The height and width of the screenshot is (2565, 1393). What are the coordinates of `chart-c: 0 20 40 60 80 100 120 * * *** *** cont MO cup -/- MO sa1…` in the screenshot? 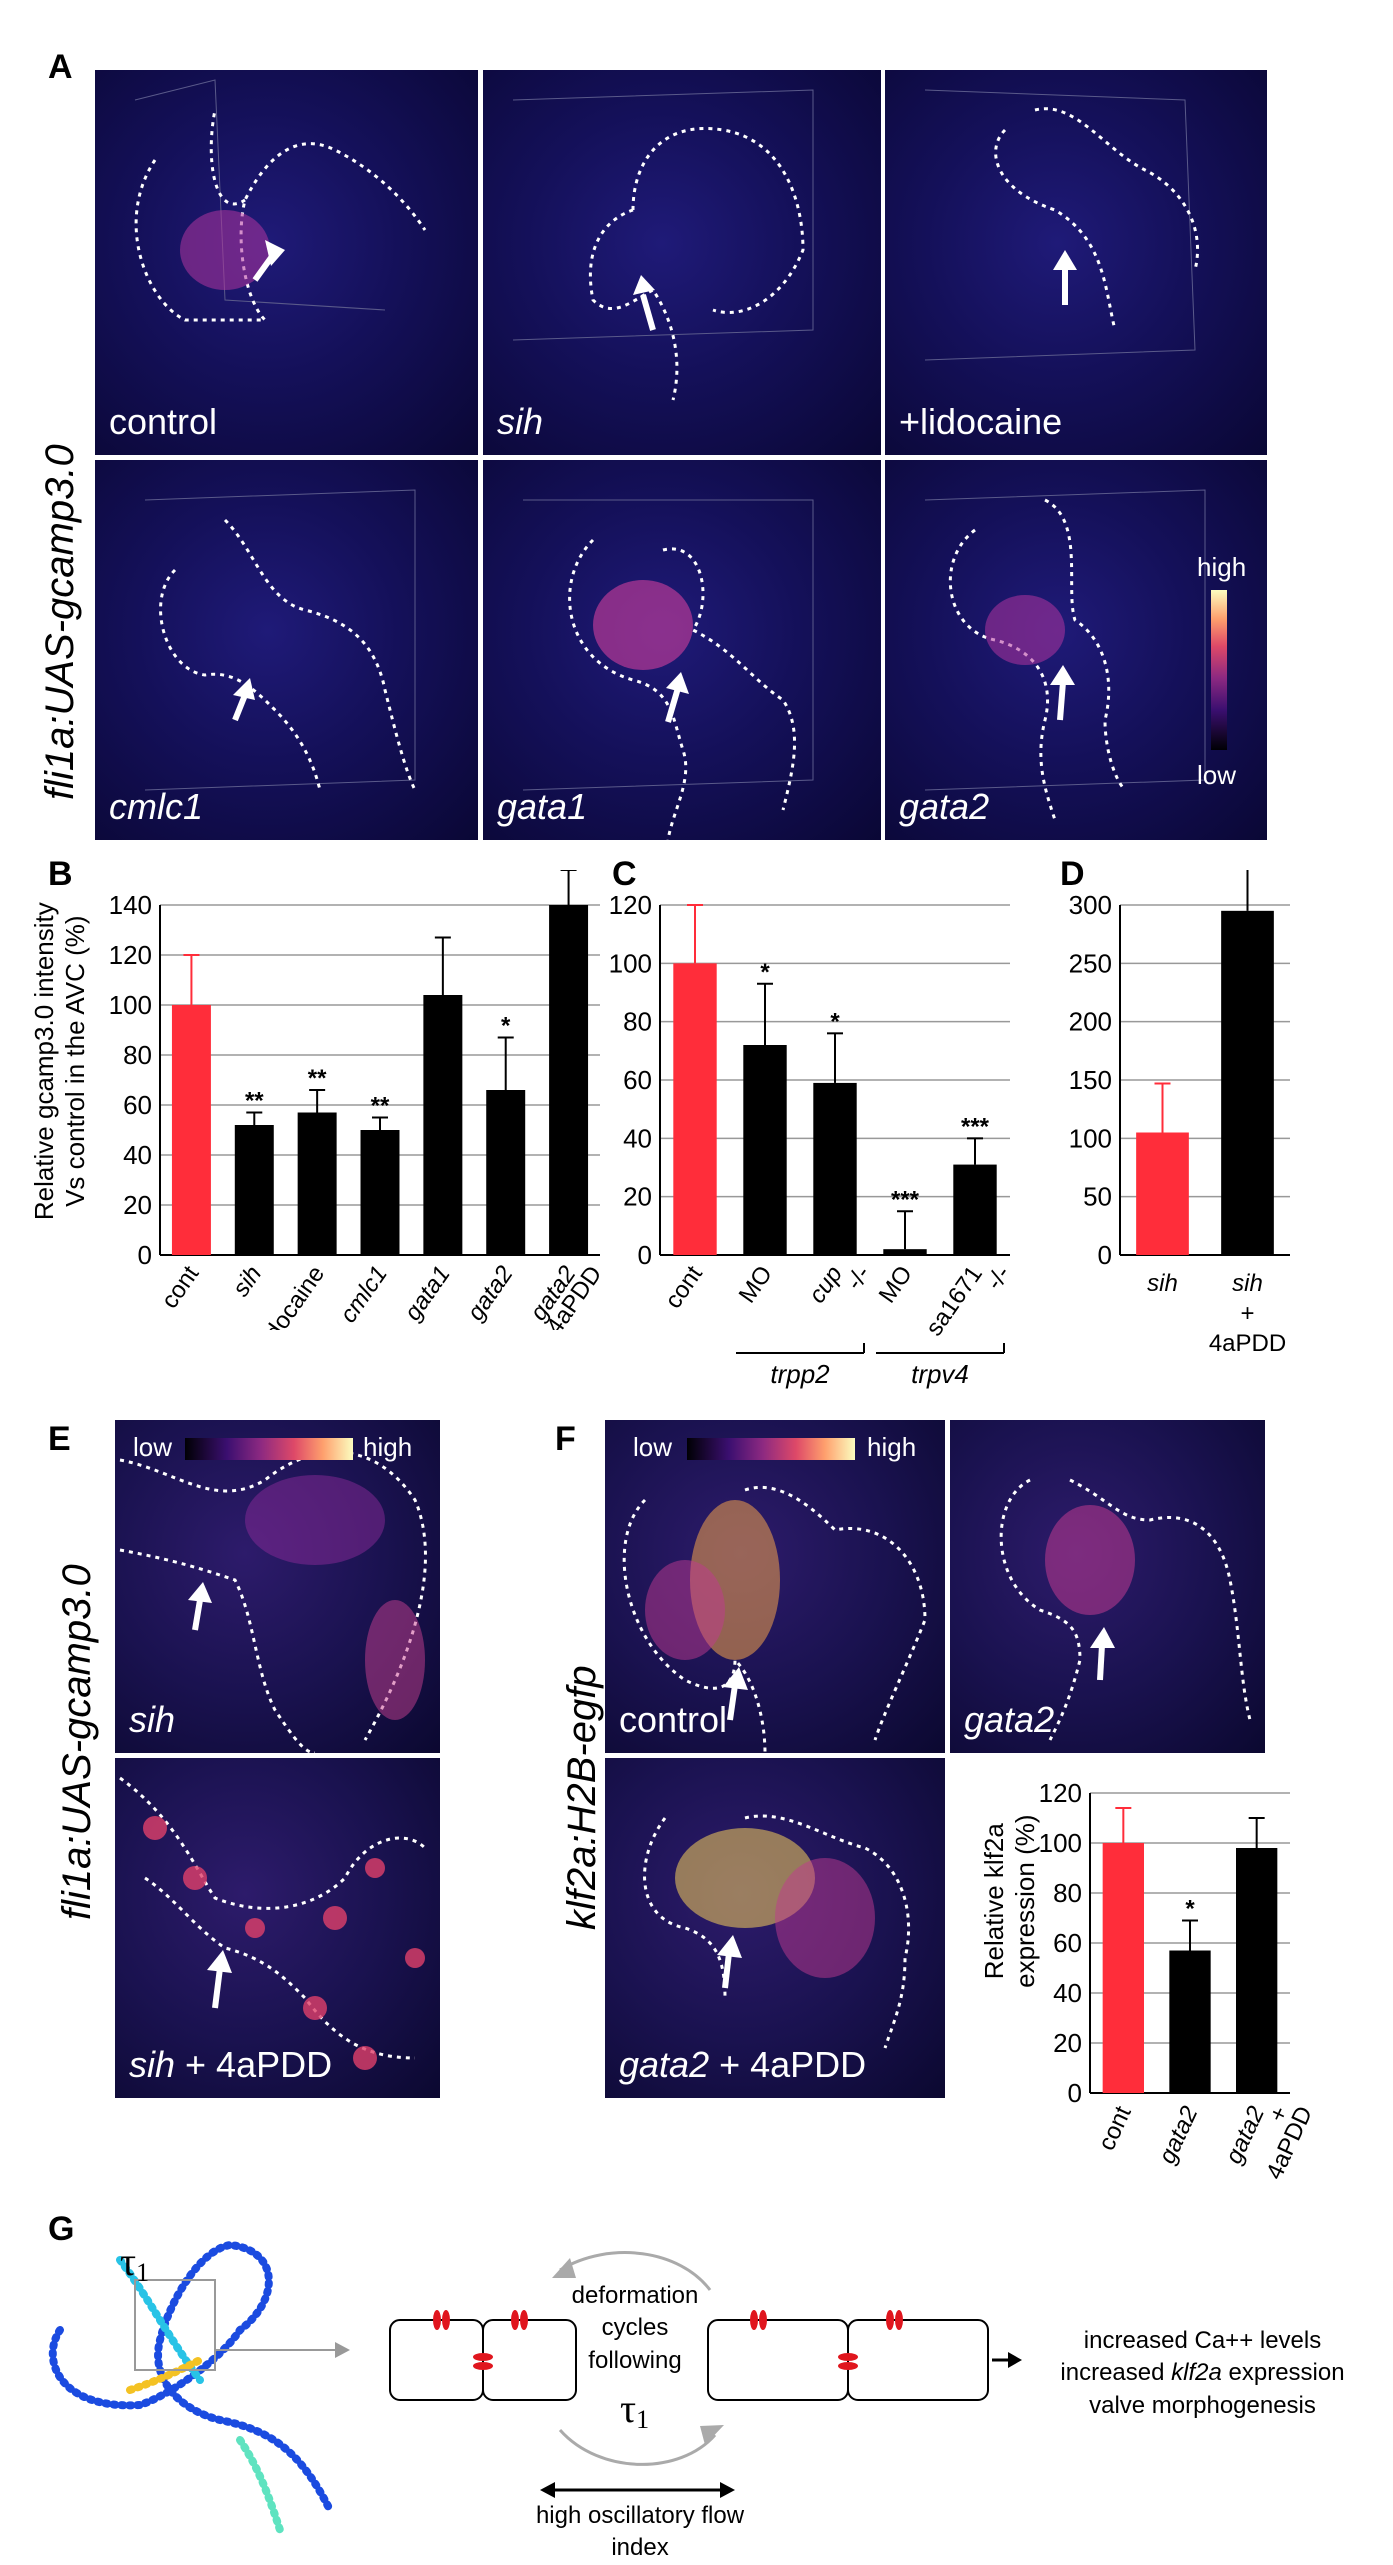 It's located at (820, 1142).